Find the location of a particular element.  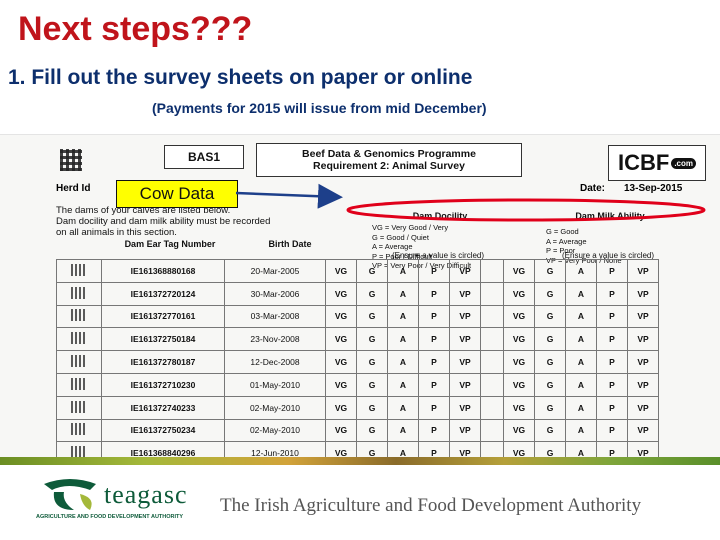

milk-score-option: VP is located at coordinates (643, 450).